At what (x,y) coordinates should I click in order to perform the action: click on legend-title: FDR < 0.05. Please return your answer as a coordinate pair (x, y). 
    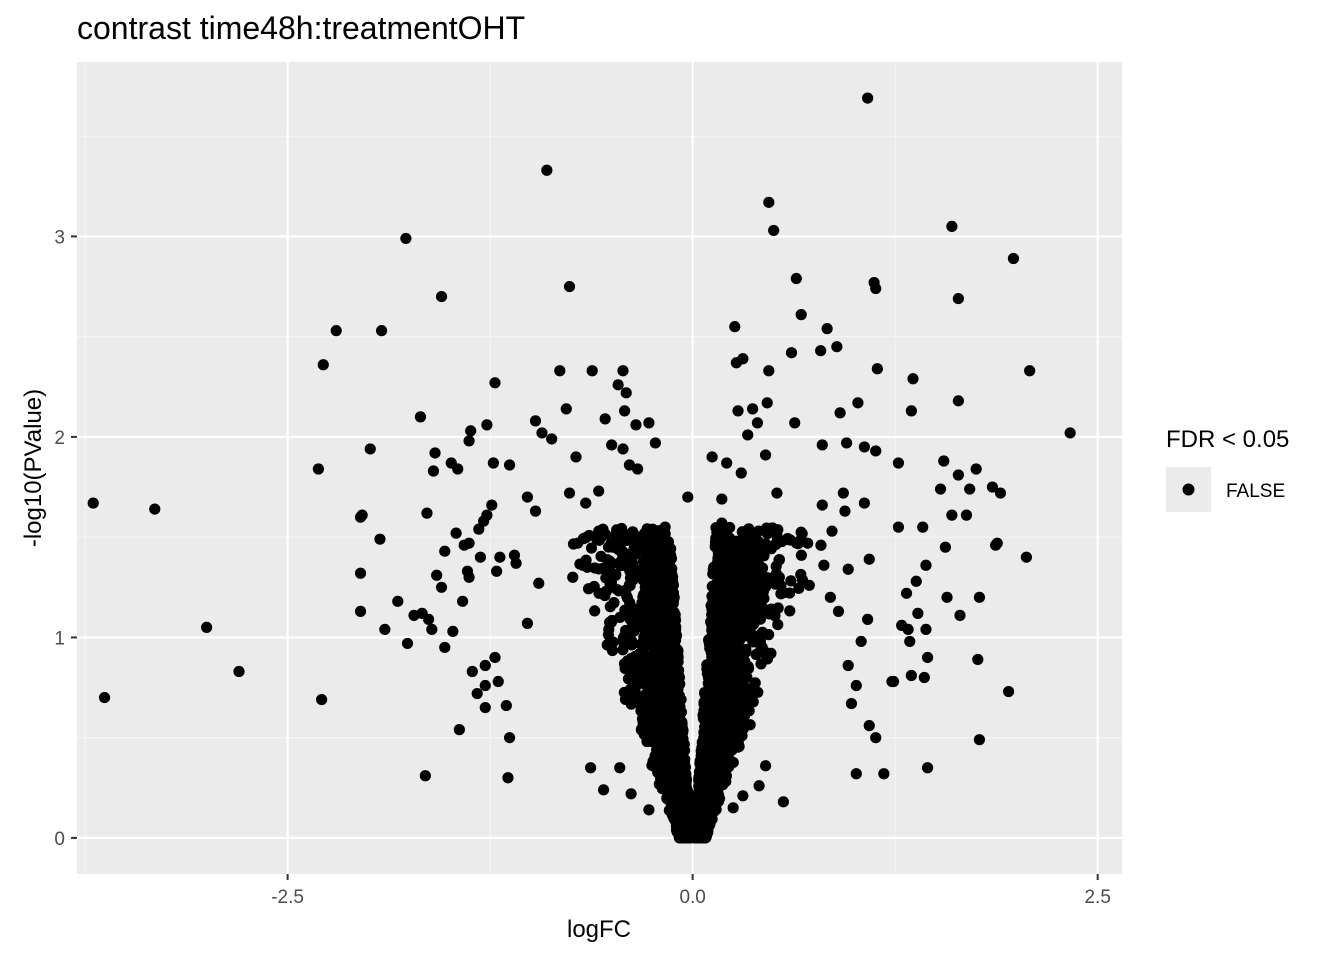
    Looking at the image, I should click on (1227, 439).